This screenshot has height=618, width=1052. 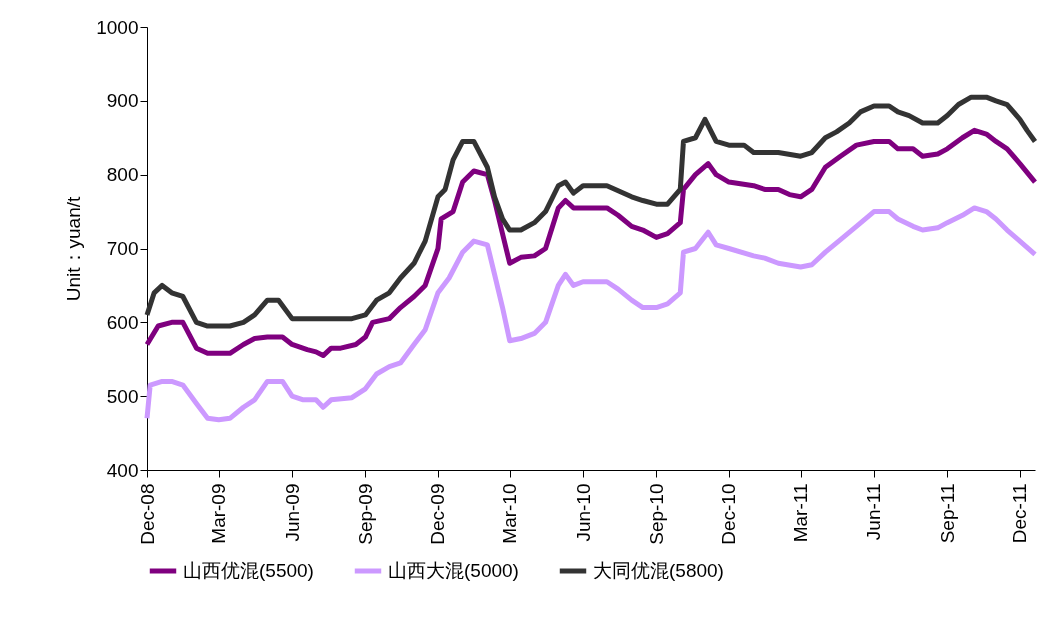 What do you see at coordinates (74, 249) in the screenshot?
I see `y-axis-title: Unit：yuan/t` at bounding box center [74, 249].